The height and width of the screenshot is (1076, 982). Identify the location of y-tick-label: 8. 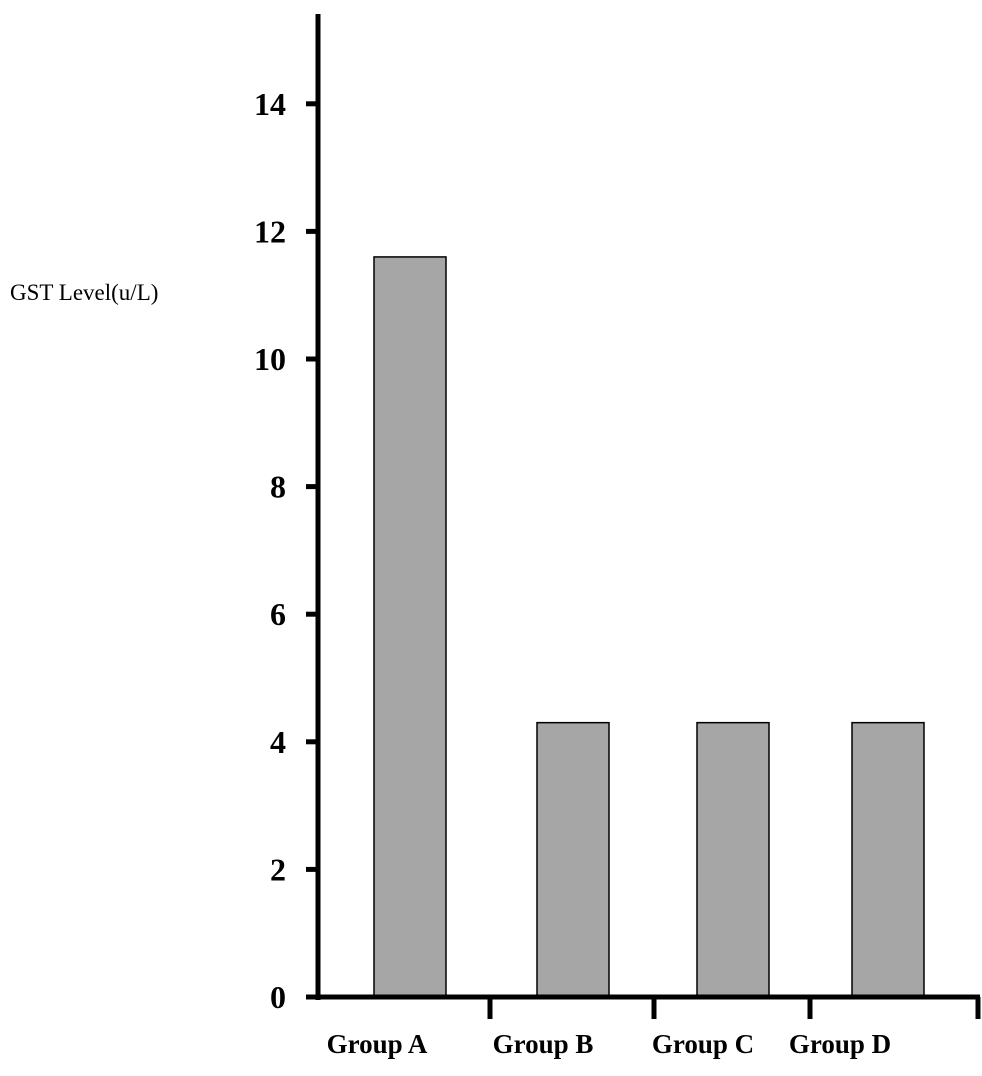
(278, 487).